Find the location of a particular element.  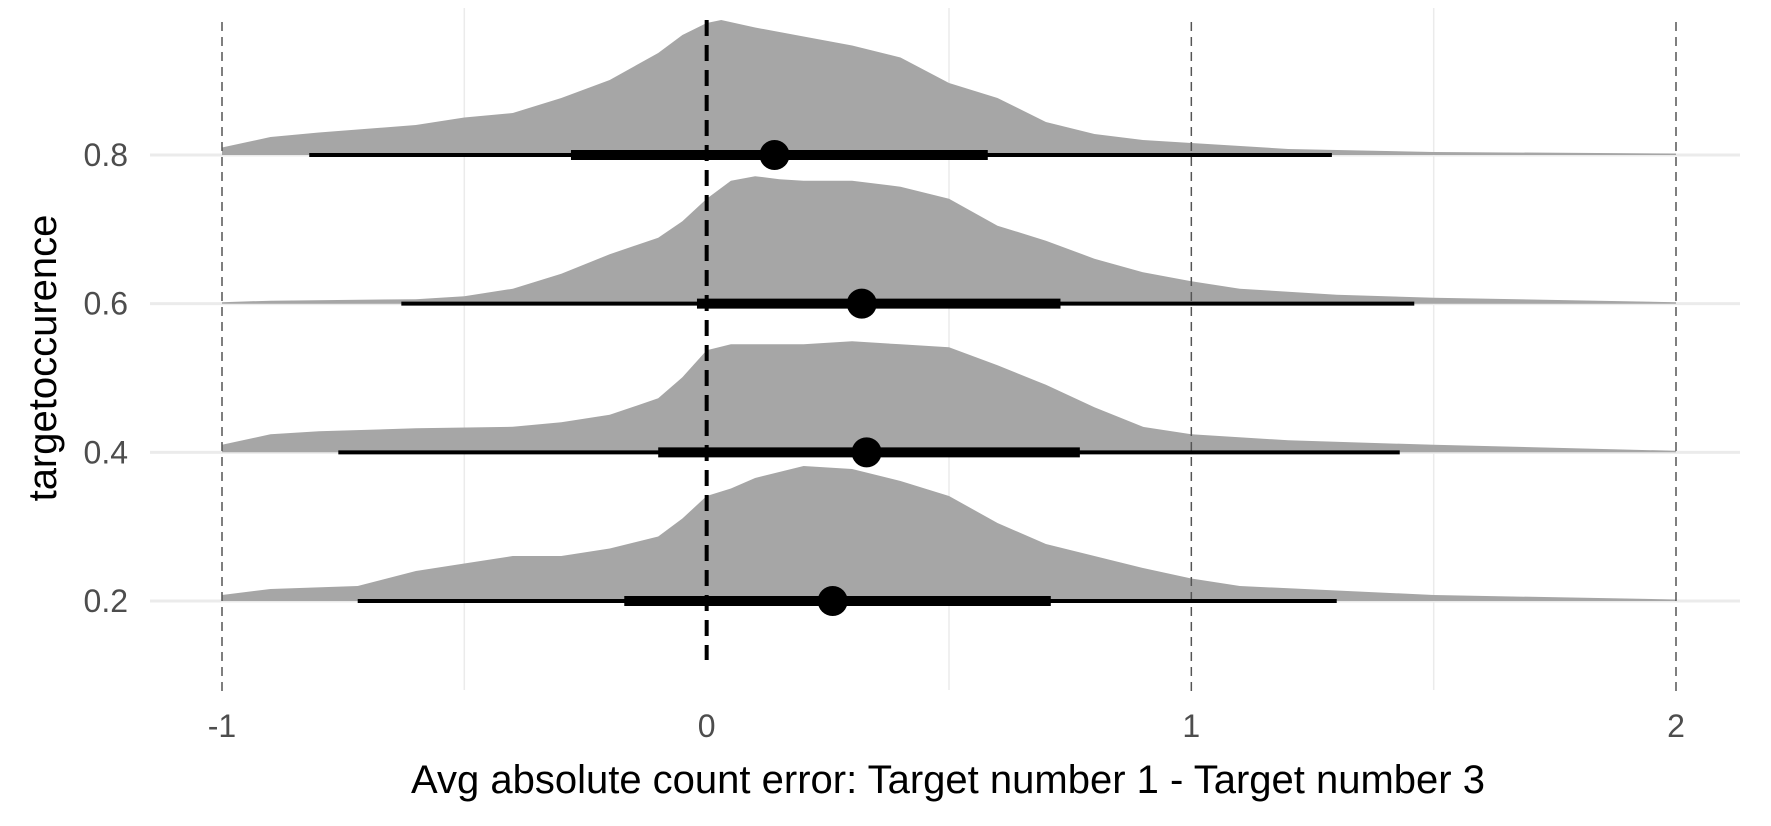

y-tick-label: 0.6 is located at coordinates (106, 304).